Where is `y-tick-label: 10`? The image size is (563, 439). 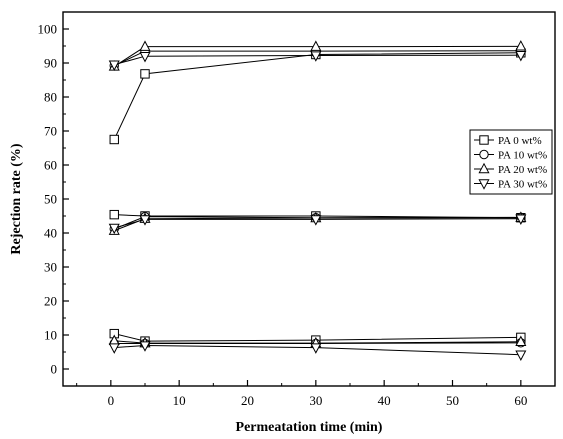 y-tick-label: 10 is located at coordinates (50, 335).